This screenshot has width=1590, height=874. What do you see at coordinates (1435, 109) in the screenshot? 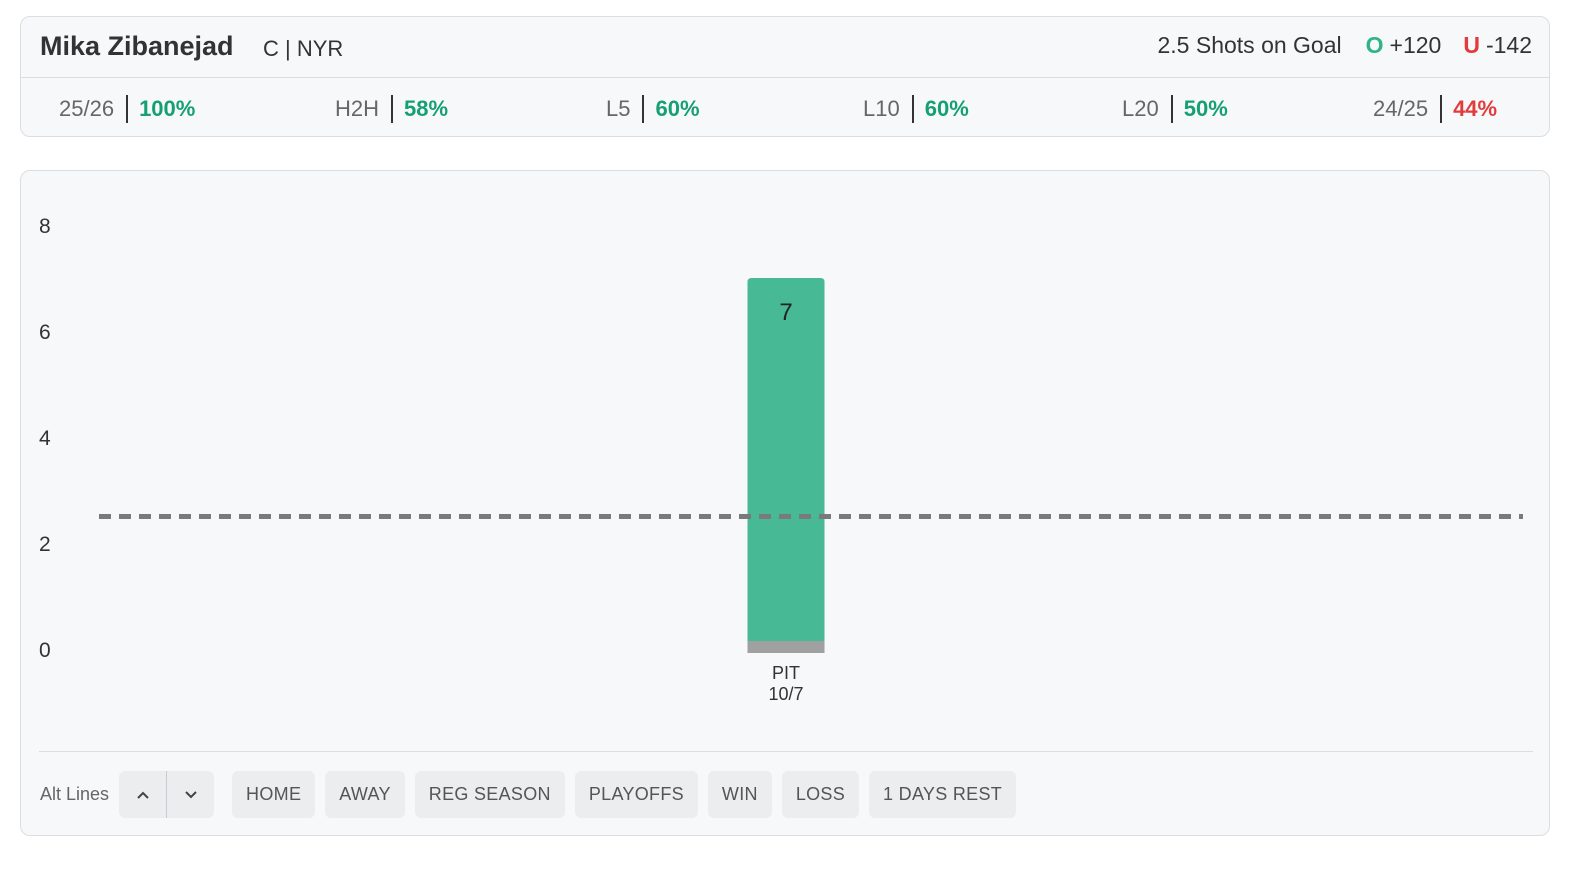
I see `stat-last-season: 24/25 44%` at bounding box center [1435, 109].